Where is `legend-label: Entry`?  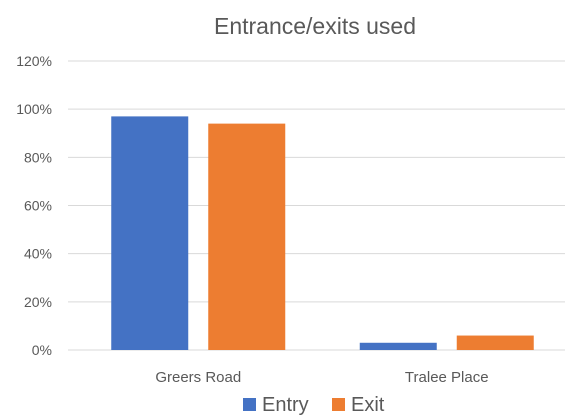
legend-label: Entry is located at coordinates (285, 405).